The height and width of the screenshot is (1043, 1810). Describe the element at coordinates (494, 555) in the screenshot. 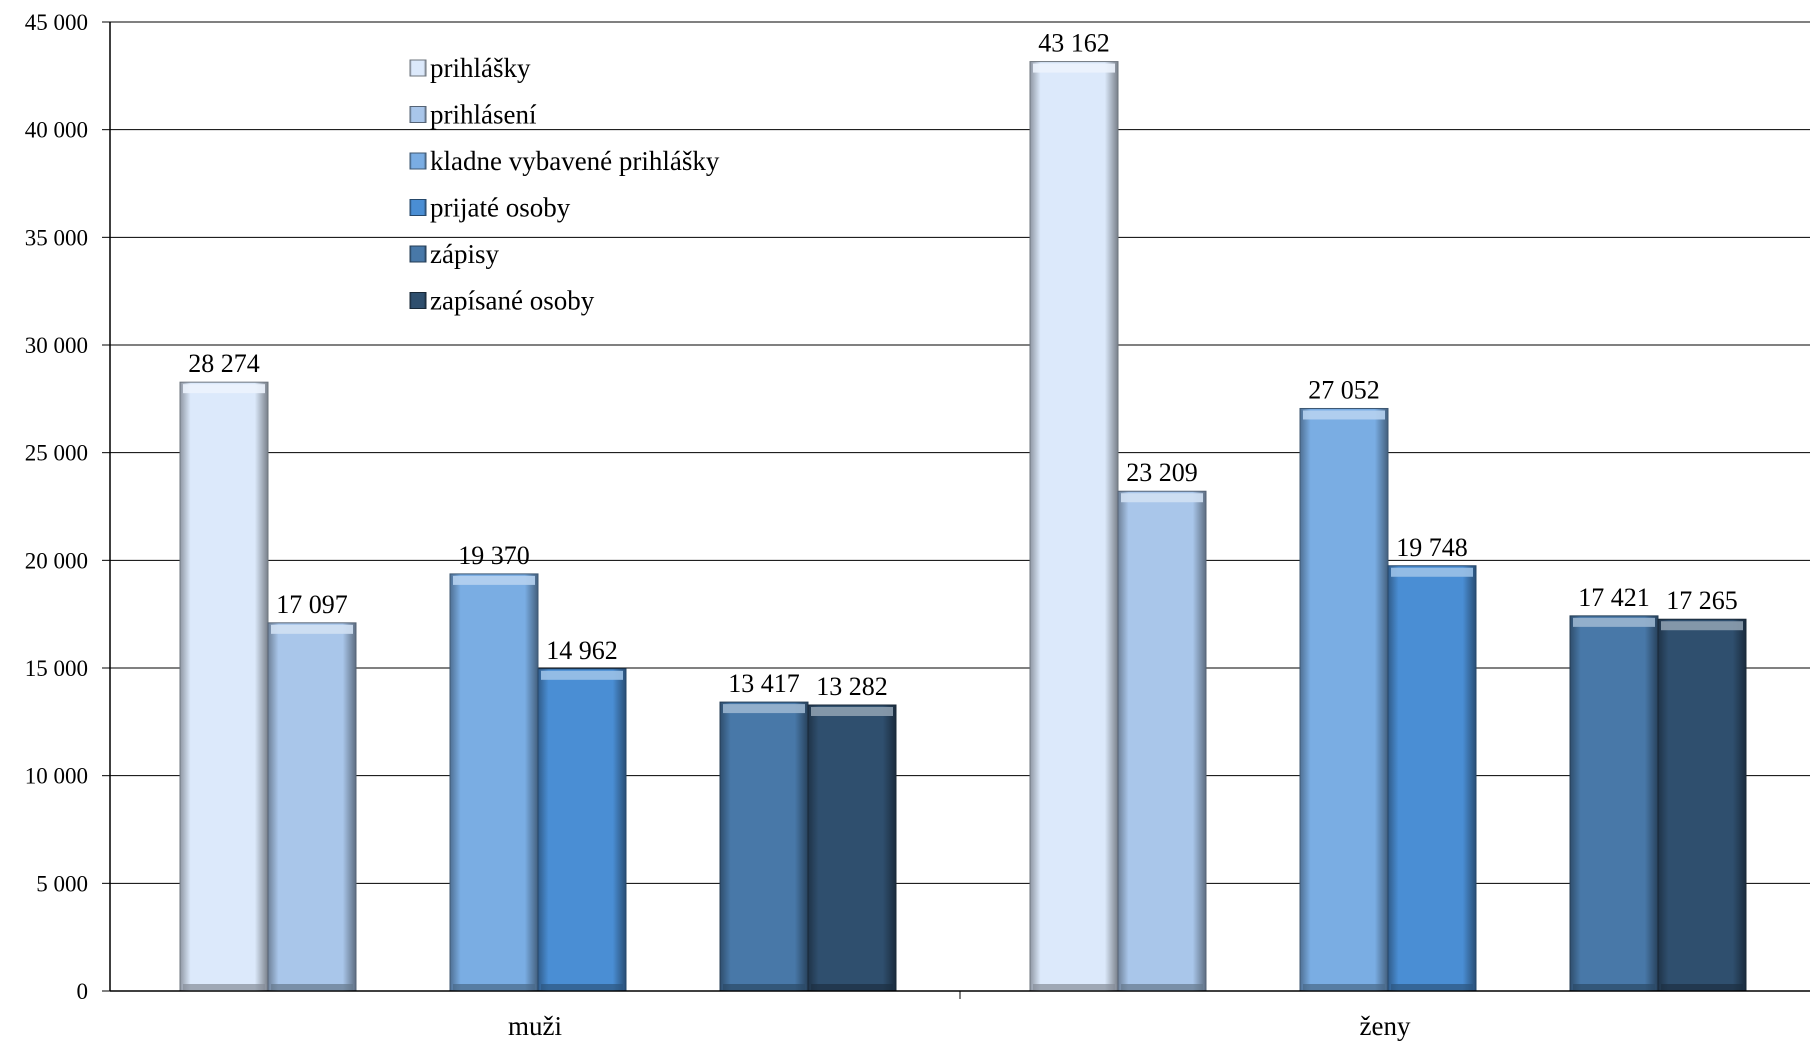

I see `data-label: 19 370` at that location.